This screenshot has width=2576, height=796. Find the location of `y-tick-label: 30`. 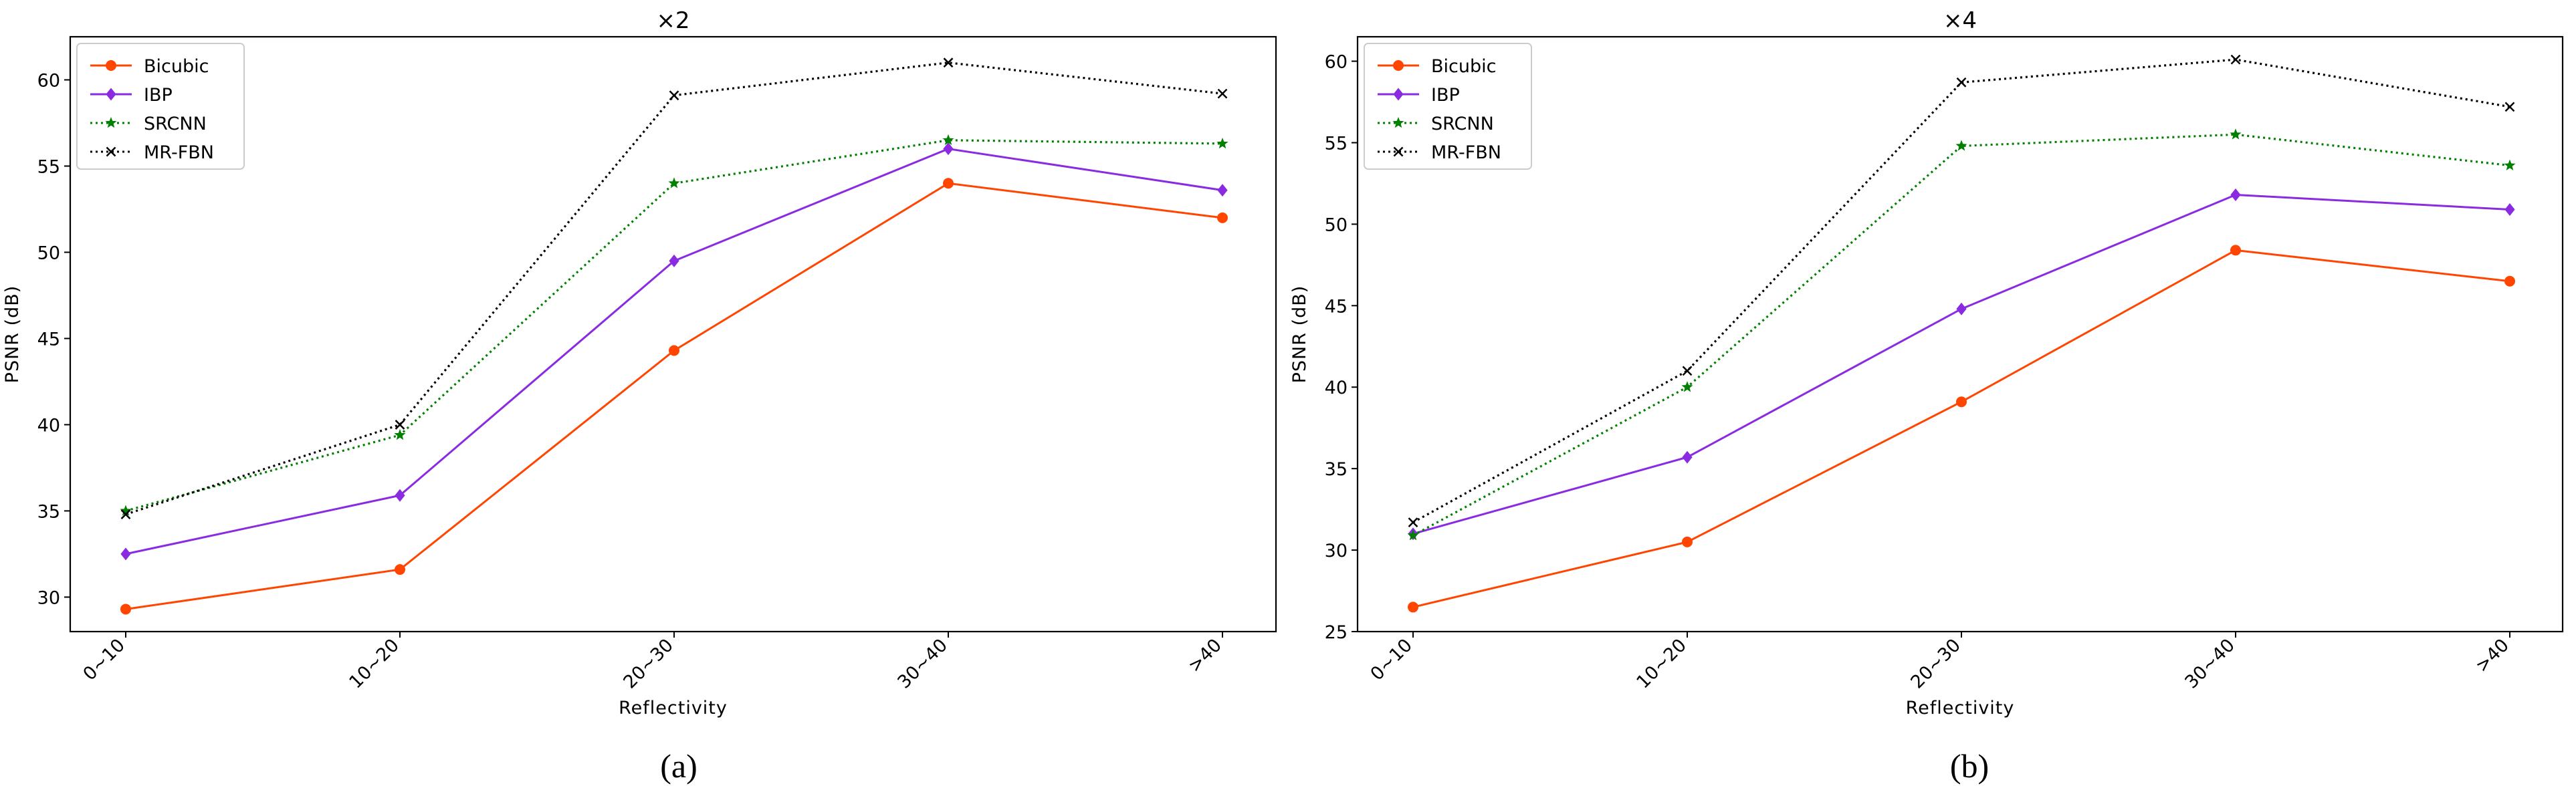

y-tick-label: 30 is located at coordinates (48, 597).